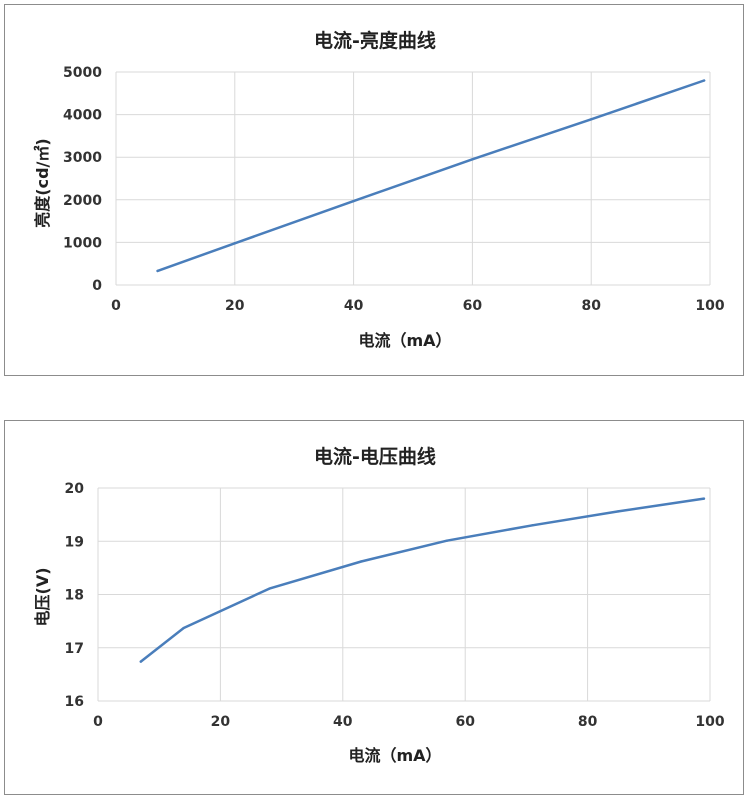 Image resolution: width=750 pixels, height=810 pixels. Describe the element at coordinates (42, 182) in the screenshot. I see `y-axis-label: 亮度(cd/㎡)` at that location.